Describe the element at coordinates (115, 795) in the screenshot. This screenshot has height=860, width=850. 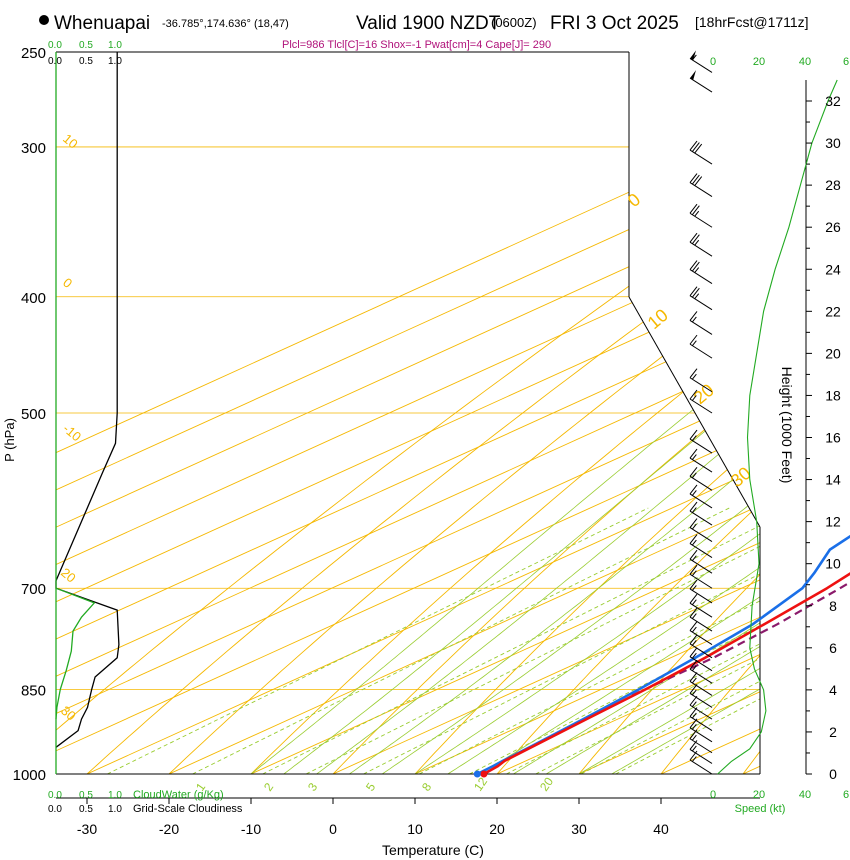
I see `cloudwater-bottom-1: 1.0` at that location.